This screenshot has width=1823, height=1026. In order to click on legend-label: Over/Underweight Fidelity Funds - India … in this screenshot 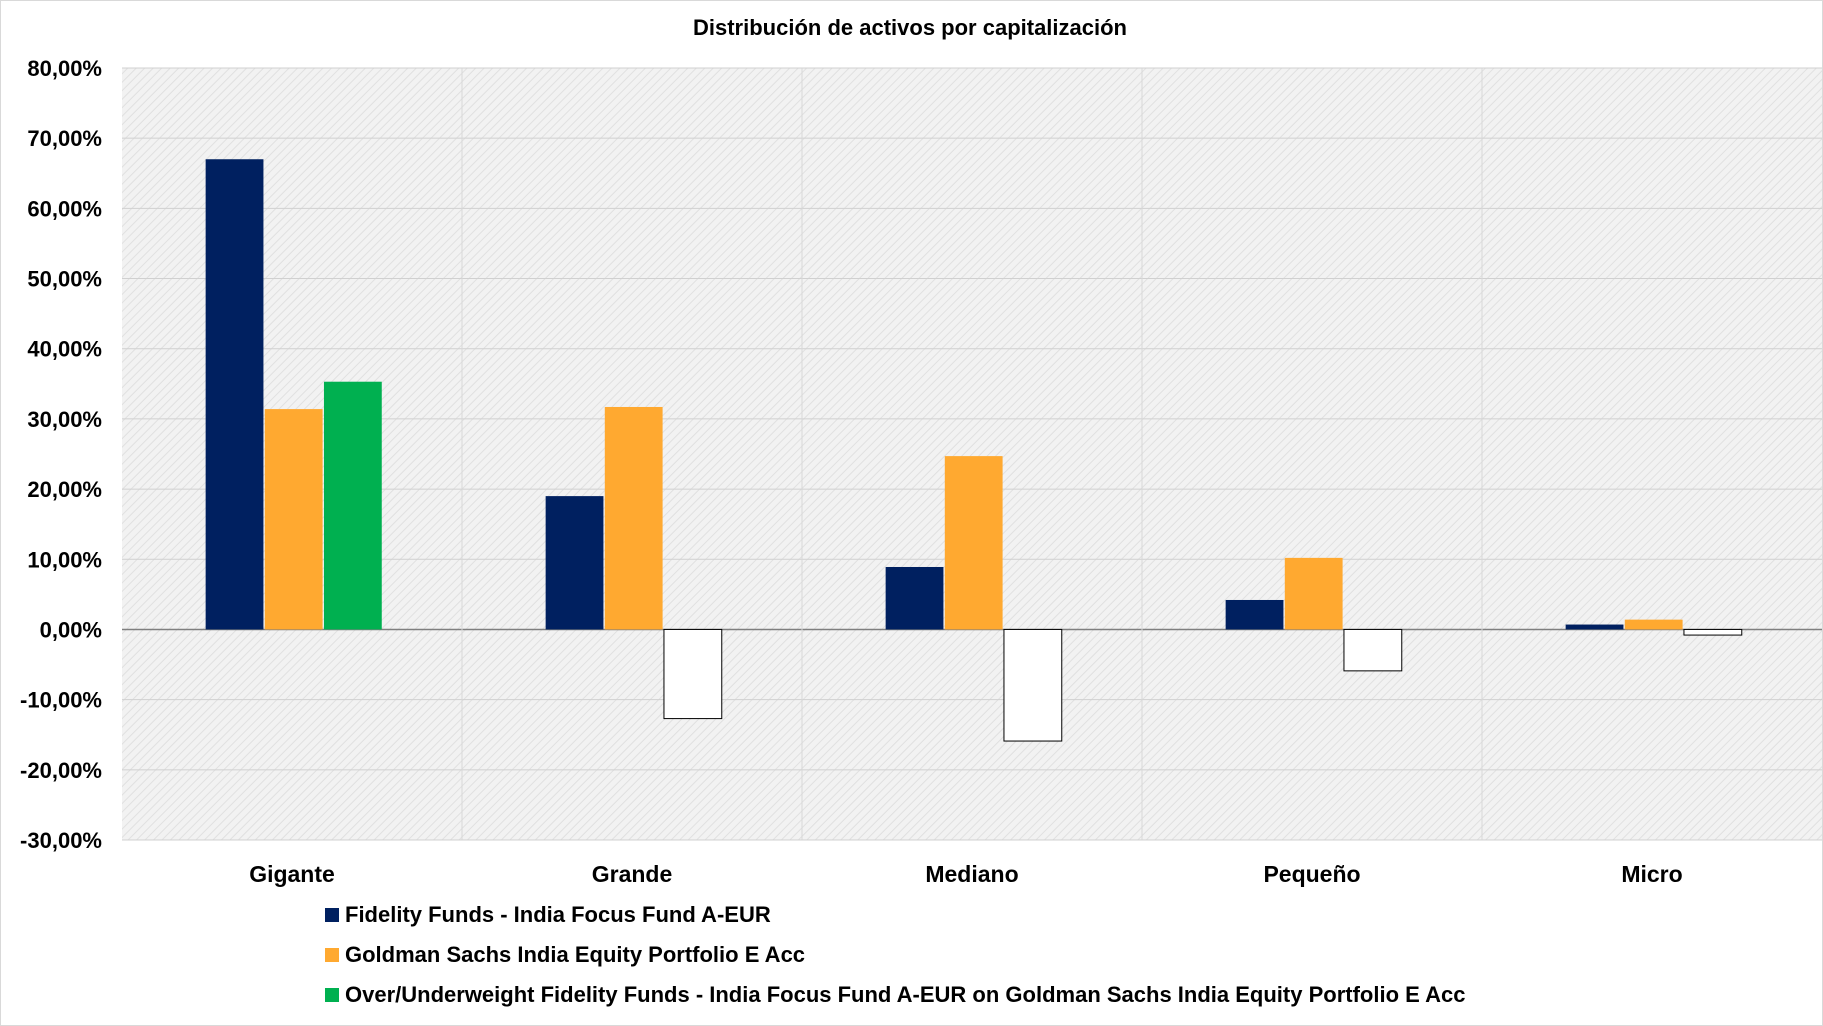, I will do `click(905, 994)`.